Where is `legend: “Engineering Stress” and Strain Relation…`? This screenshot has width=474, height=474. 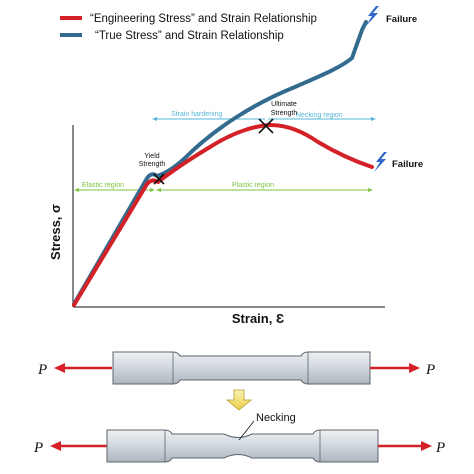
legend: “Engineering Stress” and Strain Relation… is located at coordinates (188, 27).